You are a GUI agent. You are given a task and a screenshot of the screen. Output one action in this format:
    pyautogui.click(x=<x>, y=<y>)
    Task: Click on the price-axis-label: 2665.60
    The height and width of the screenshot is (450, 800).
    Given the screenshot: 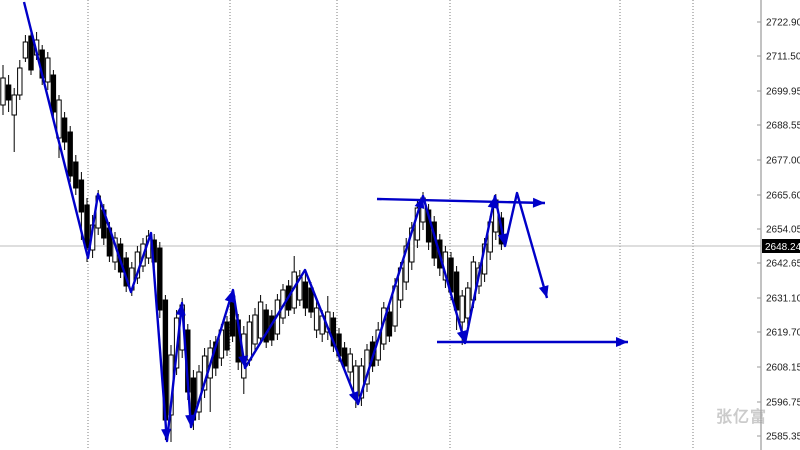 What is the action you would take?
    pyautogui.click(x=783, y=196)
    